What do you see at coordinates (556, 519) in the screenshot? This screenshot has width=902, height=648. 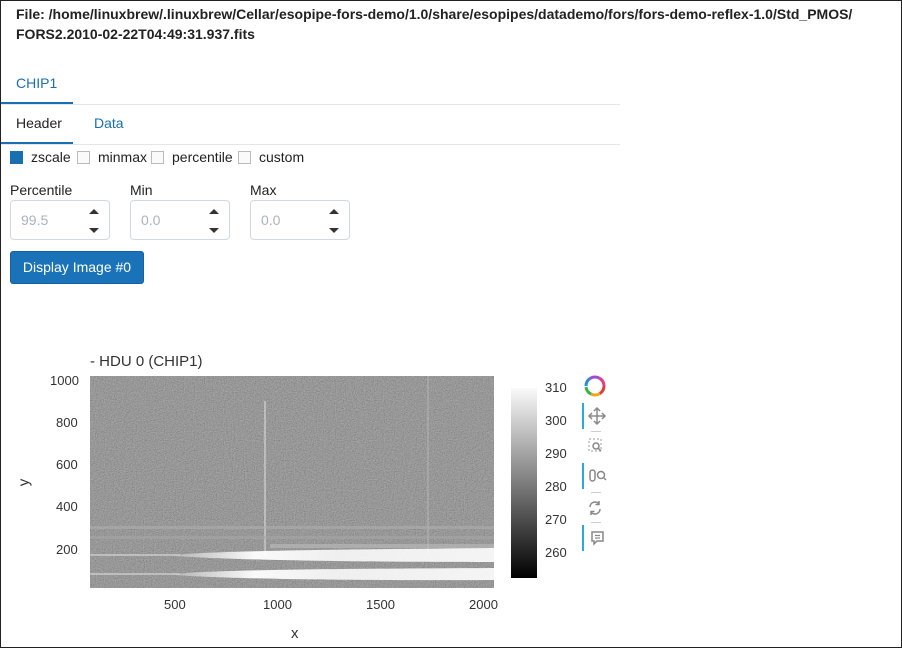 I see `colorbar-tick: 270` at bounding box center [556, 519].